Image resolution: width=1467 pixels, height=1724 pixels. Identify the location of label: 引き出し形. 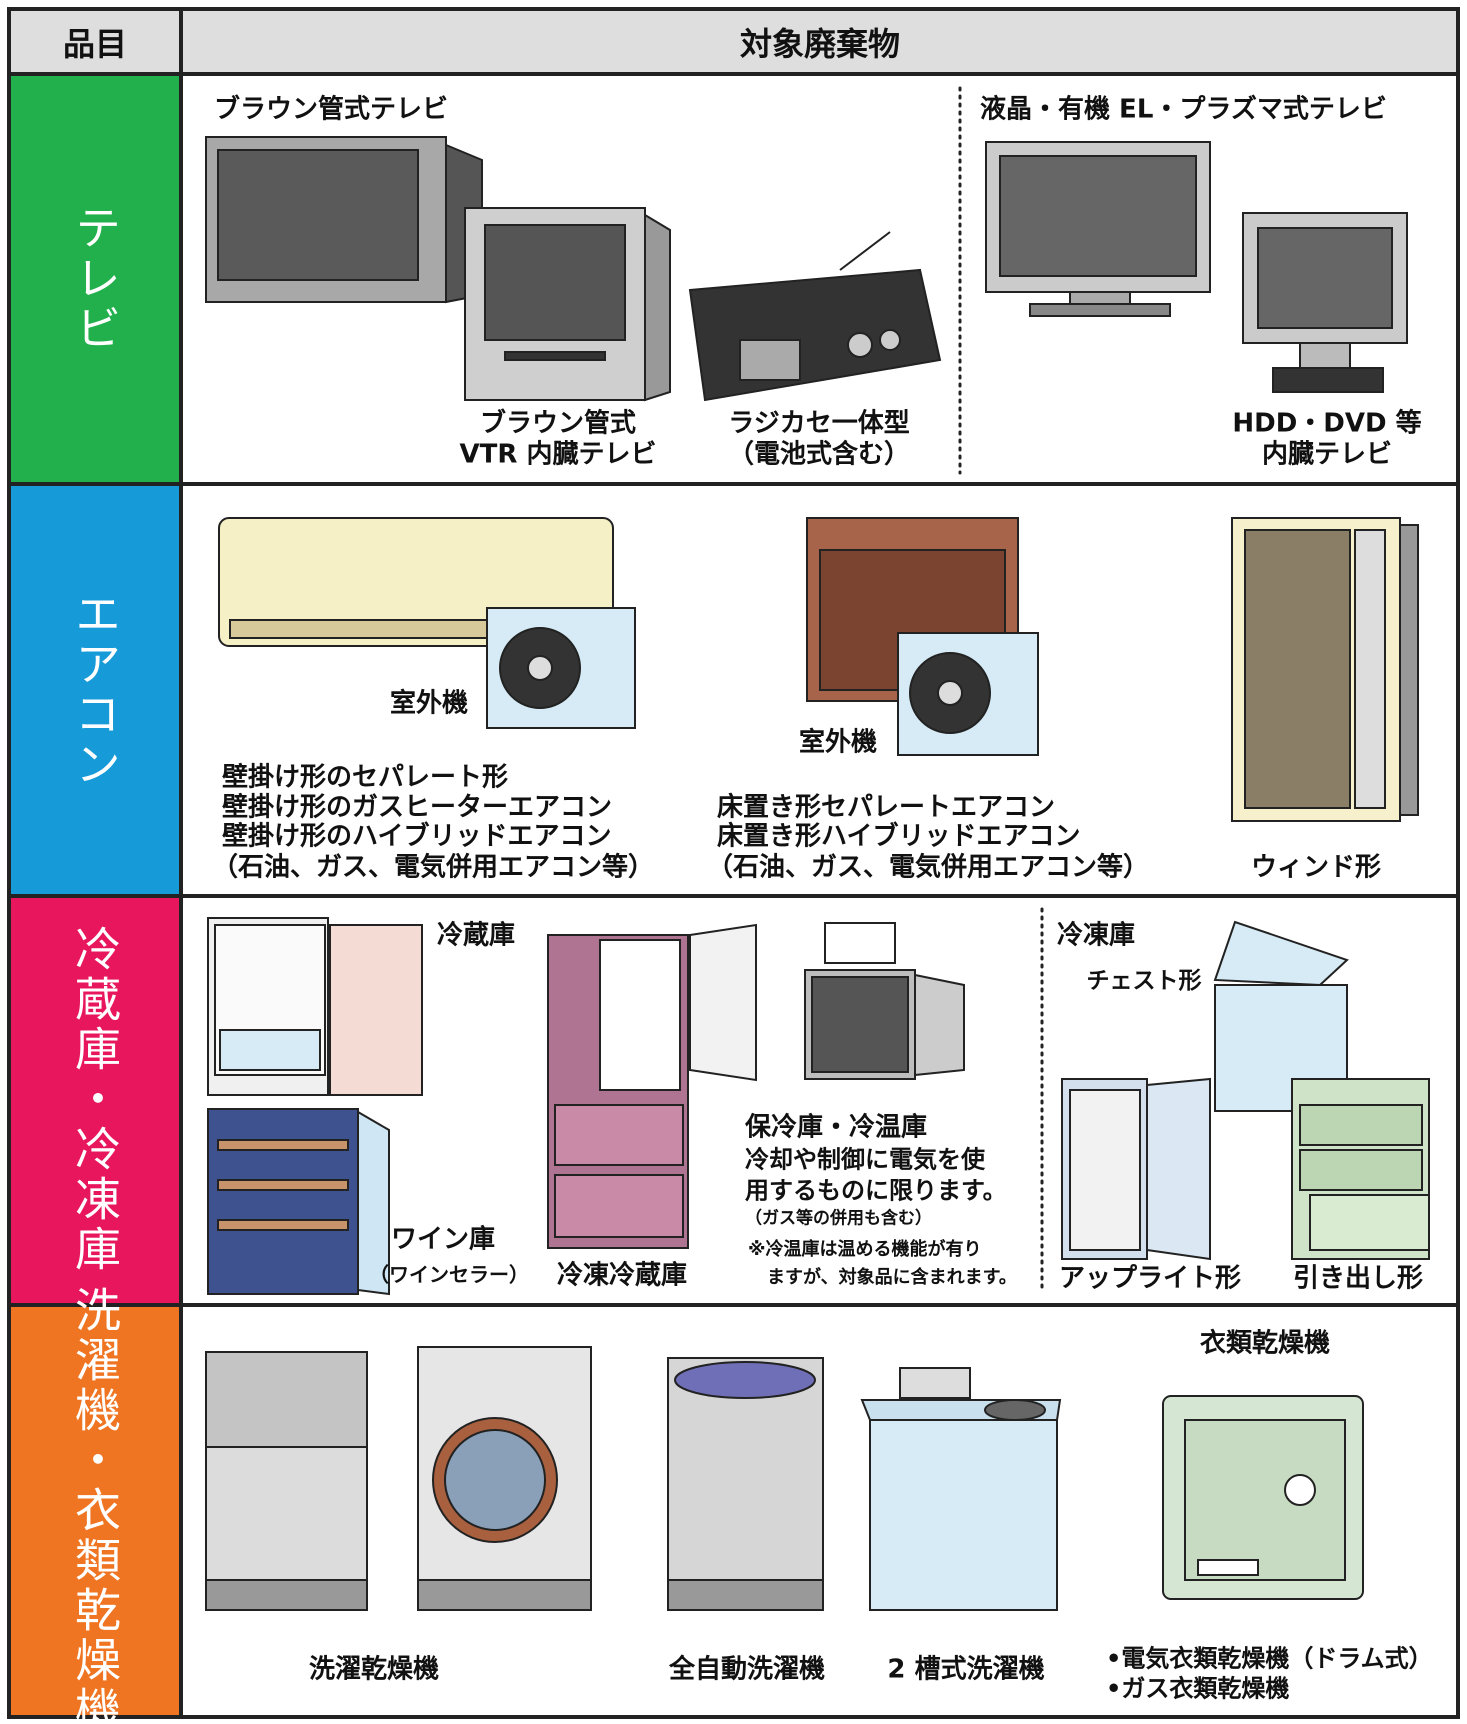
(1358, 1278).